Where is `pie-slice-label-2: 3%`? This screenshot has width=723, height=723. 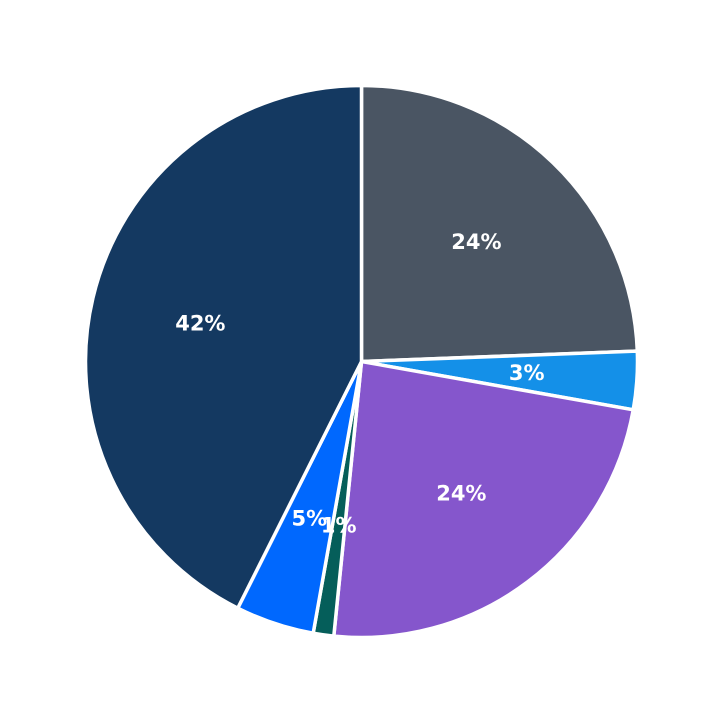
pie-slice-label-2: 3% is located at coordinates (527, 373).